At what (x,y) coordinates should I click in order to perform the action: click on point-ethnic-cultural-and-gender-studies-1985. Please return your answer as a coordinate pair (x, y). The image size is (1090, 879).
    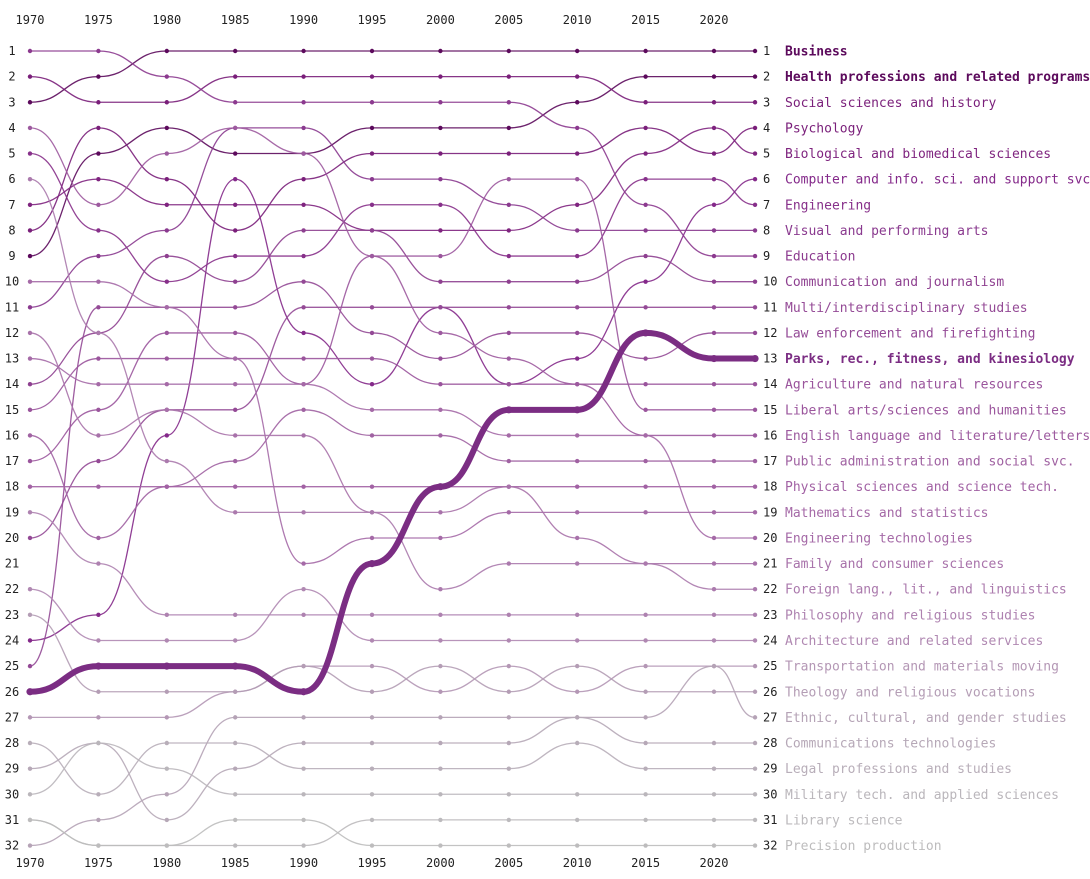
    Looking at the image, I should click on (235, 717).